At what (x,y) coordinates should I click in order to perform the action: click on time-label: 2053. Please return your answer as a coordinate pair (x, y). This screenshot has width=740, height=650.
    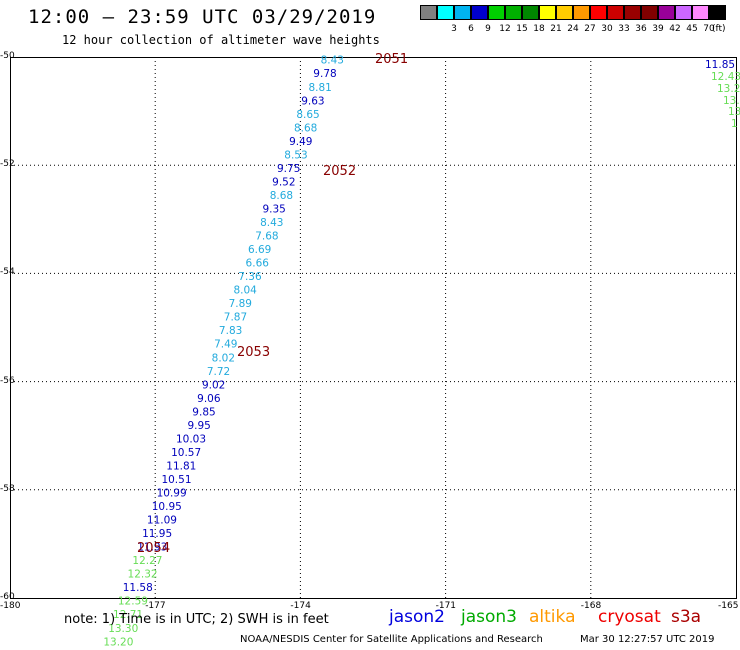
    Looking at the image, I should click on (253, 352).